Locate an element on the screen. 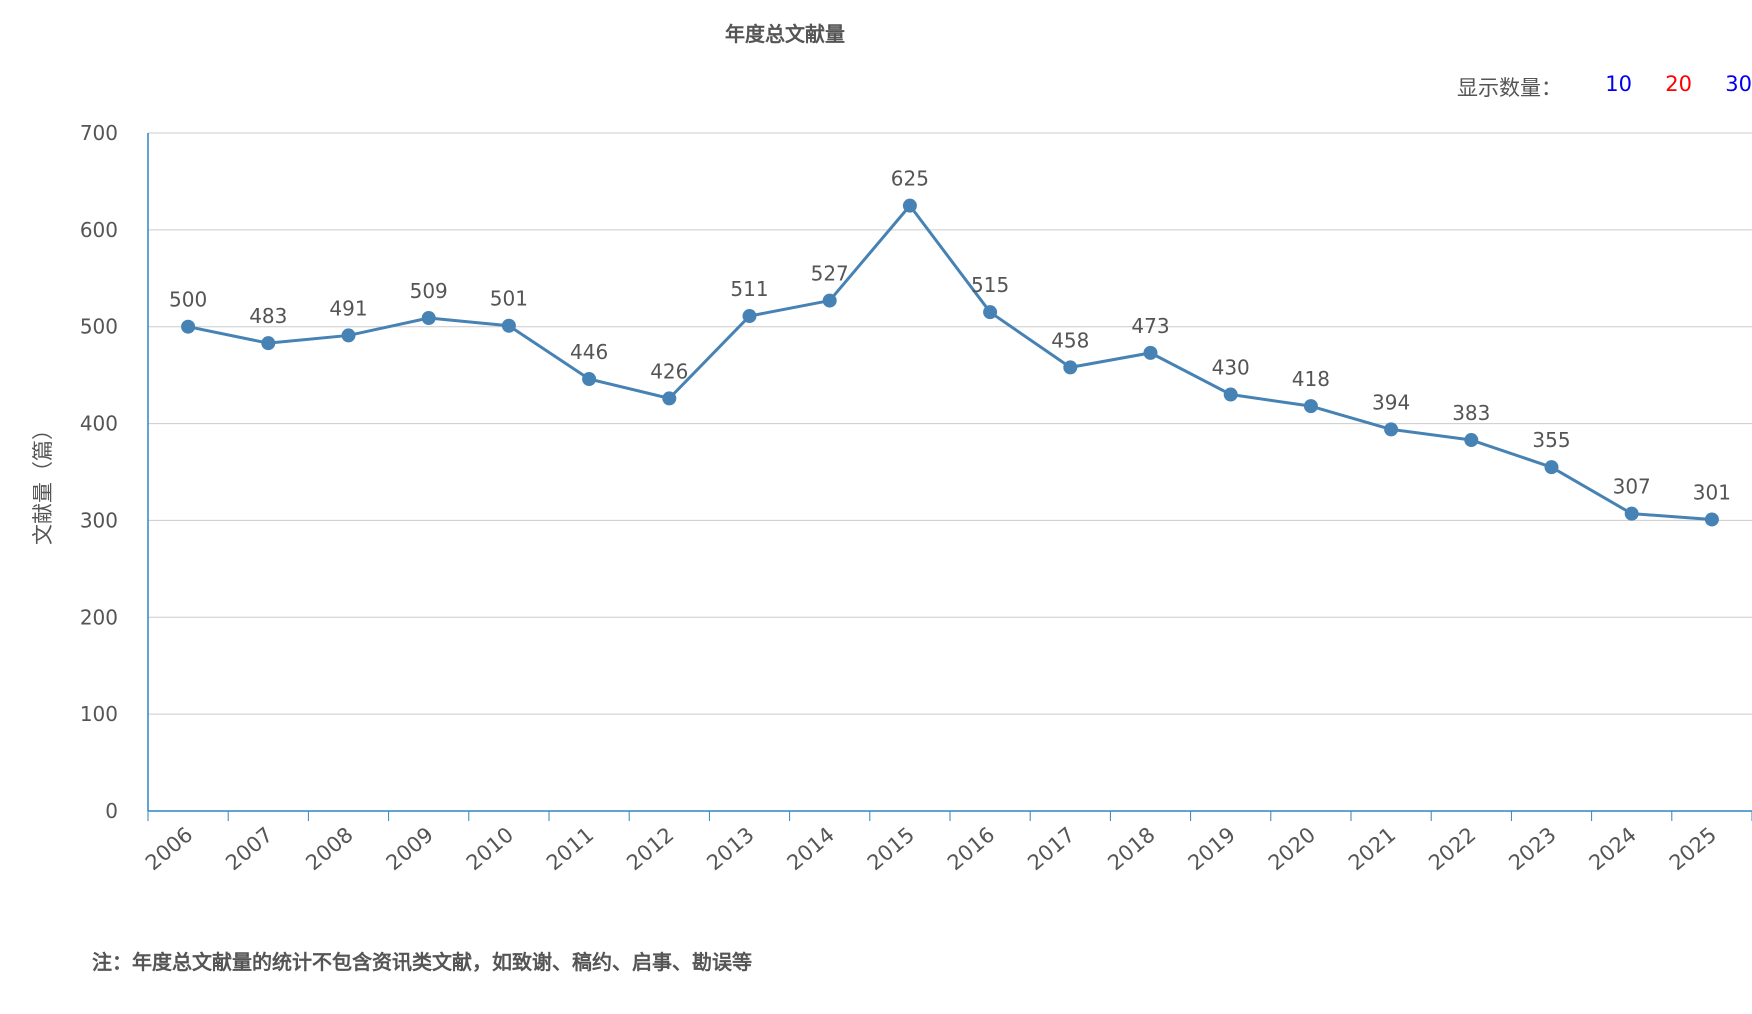  x-tick-label: 2013 is located at coordinates (730, 848).